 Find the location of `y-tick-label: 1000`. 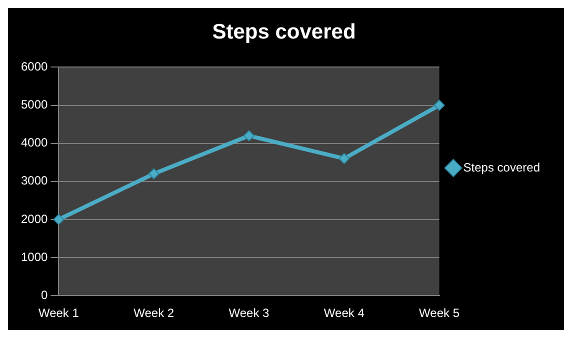

y-tick-label: 1000 is located at coordinates (34, 257).